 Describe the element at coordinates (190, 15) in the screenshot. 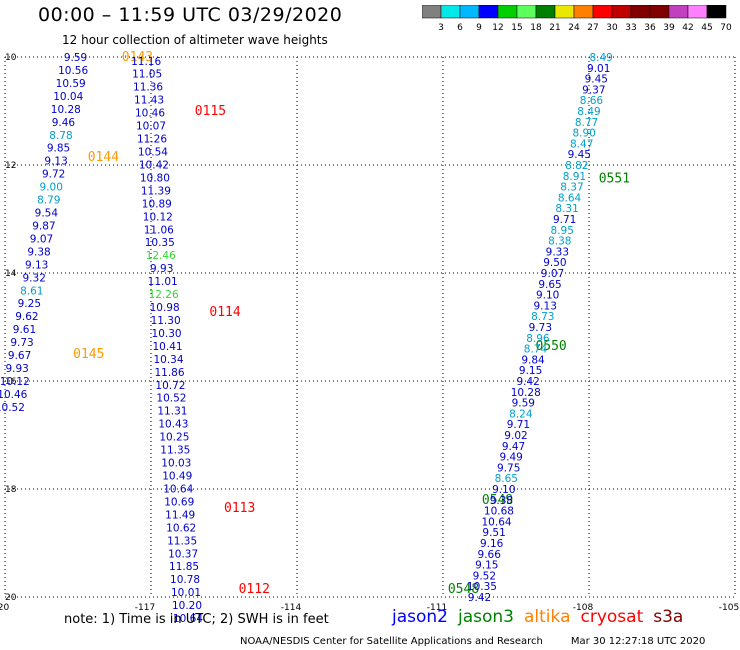

I see `chart-title: 00:00 – 11:59 UTC 03/29/2020` at that location.